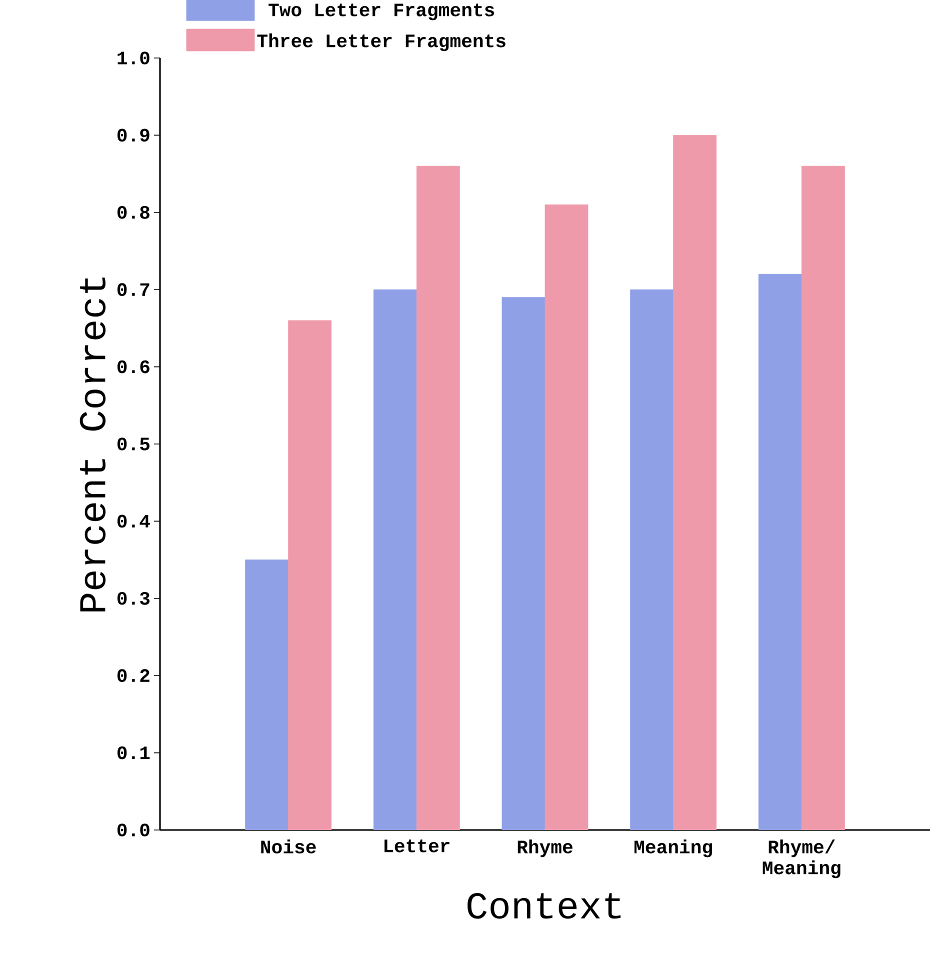  What do you see at coordinates (133, 675) in the screenshot?
I see `y-tick-label: 0.2` at bounding box center [133, 675].